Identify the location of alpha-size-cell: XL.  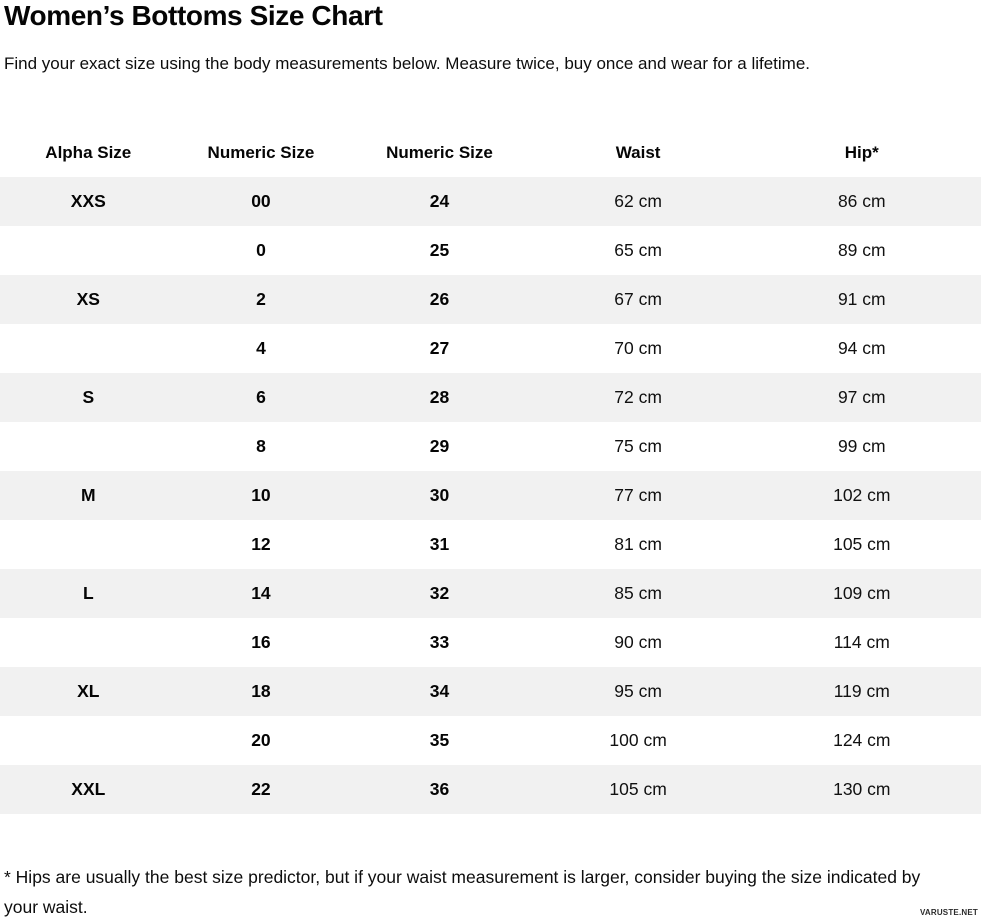
(88, 691).